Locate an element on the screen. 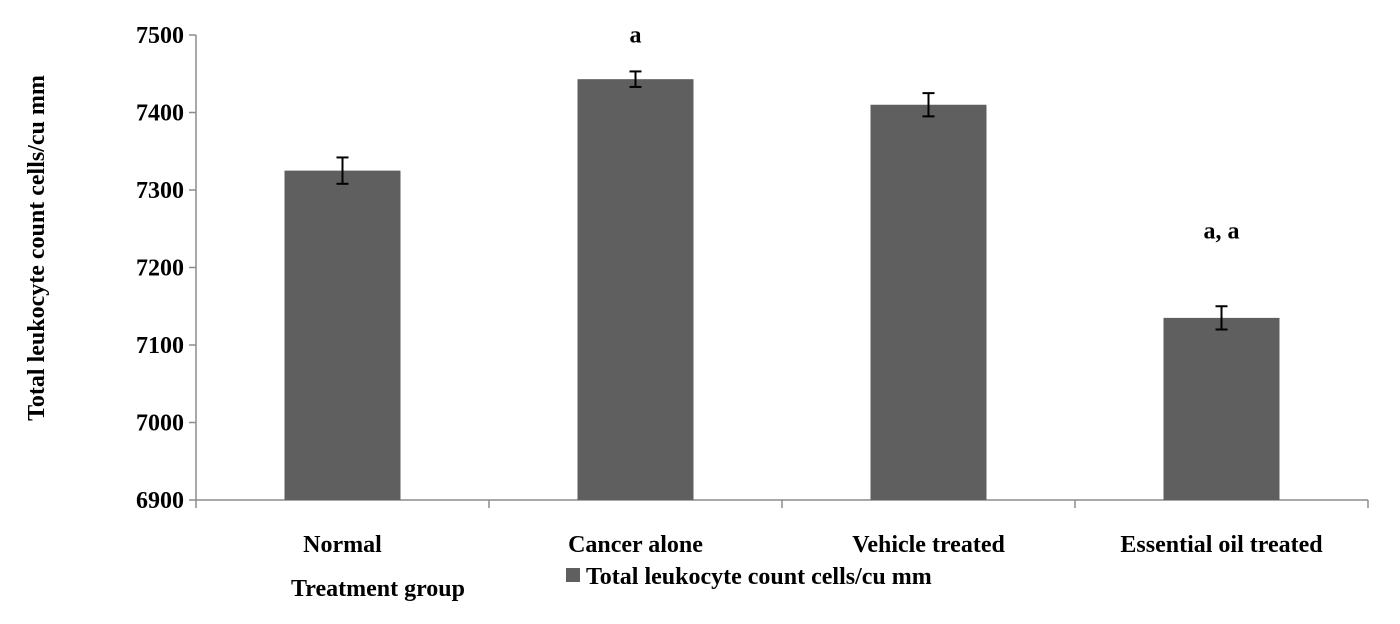 The width and height of the screenshot is (1400, 624). y-tick-label: 6900 is located at coordinates (160, 501).